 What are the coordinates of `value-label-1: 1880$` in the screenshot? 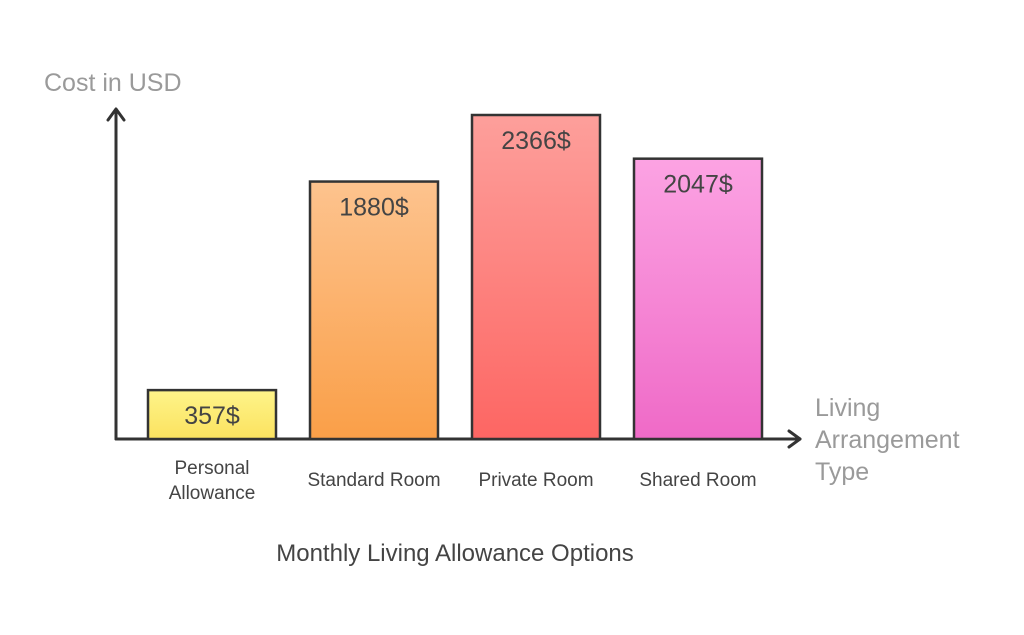 It's located at (374, 208).